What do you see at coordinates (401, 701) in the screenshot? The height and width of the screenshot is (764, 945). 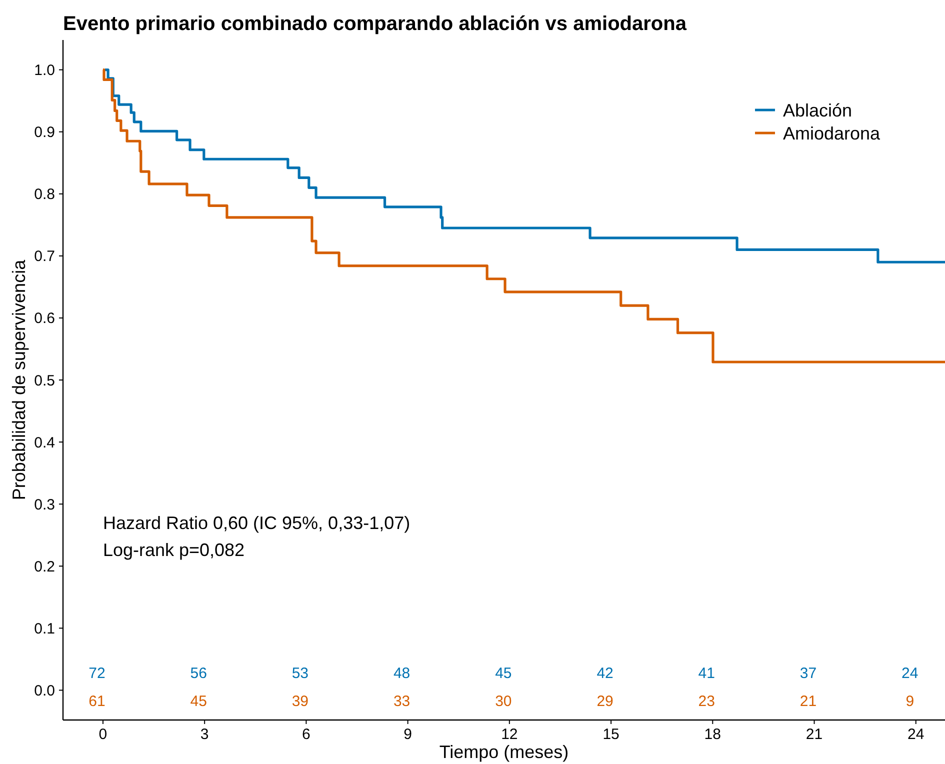 I see `annotation: 33` at bounding box center [401, 701].